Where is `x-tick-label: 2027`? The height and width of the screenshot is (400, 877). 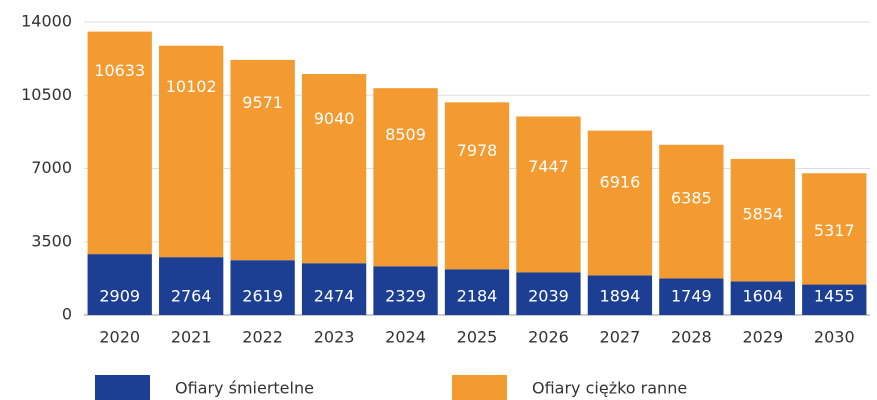 x-tick-label: 2027 is located at coordinates (620, 337).